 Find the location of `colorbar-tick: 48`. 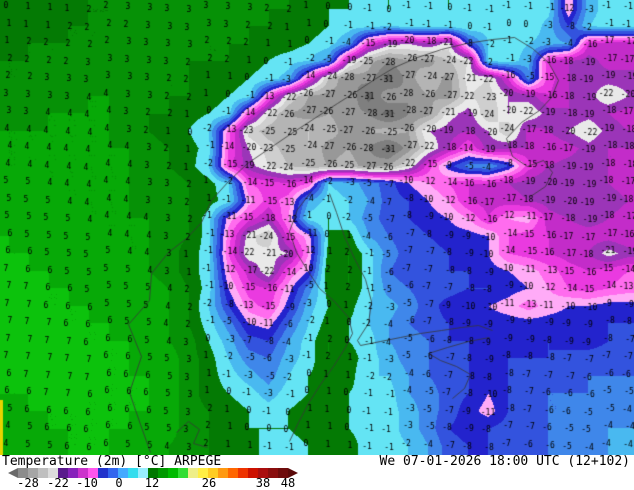

colorbar-tick: 48 is located at coordinates (288, 483).